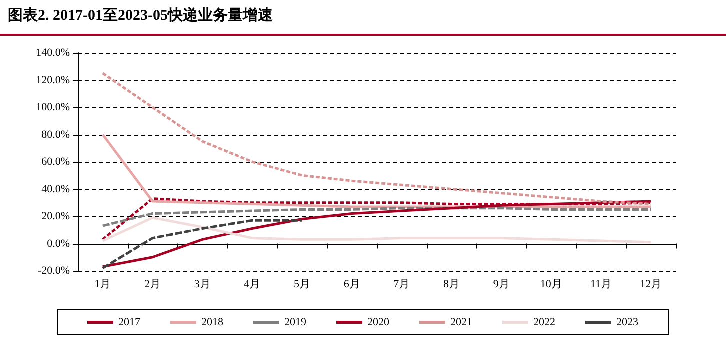 The image size is (726, 349). What do you see at coordinates (53, 80) in the screenshot?
I see `y-tick-label: 120.0%` at bounding box center [53, 80].